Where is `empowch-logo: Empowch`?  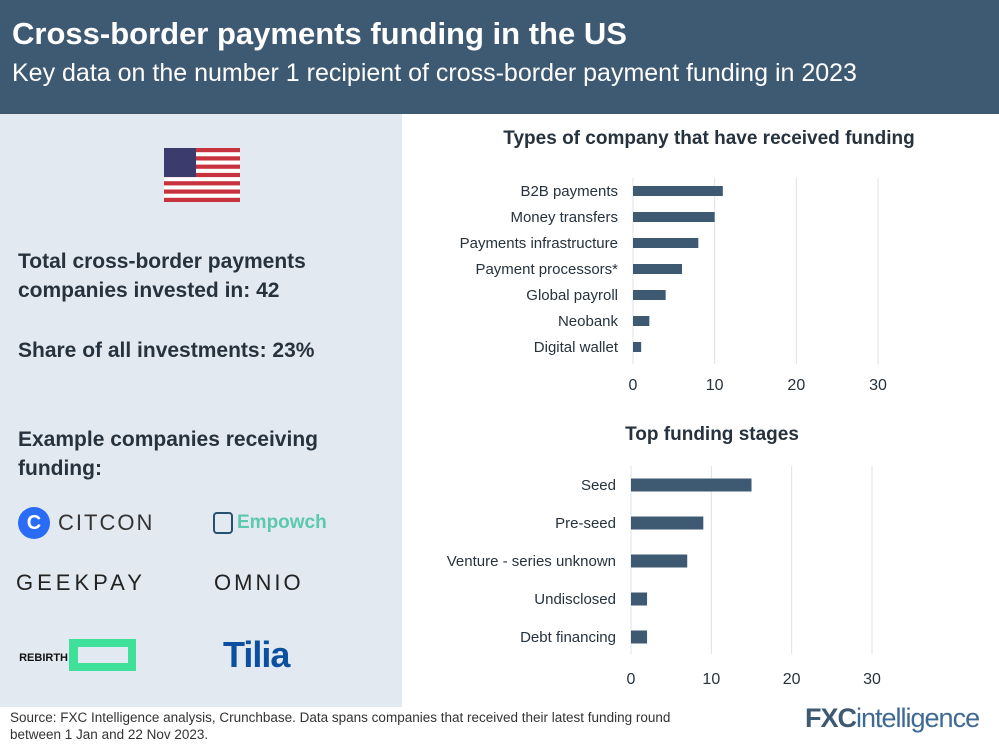
empowch-logo: Empowch is located at coordinates (270, 523).